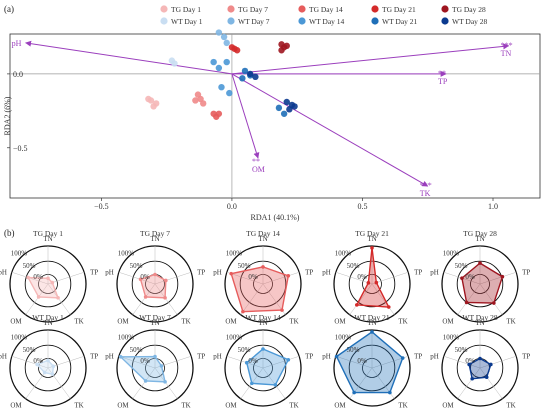 The width and height of the screenshot is (550, 416). What do you see at coordinates (221, 74) in the screenshot?
I see `sample-points` at bounding box center [221, 74].